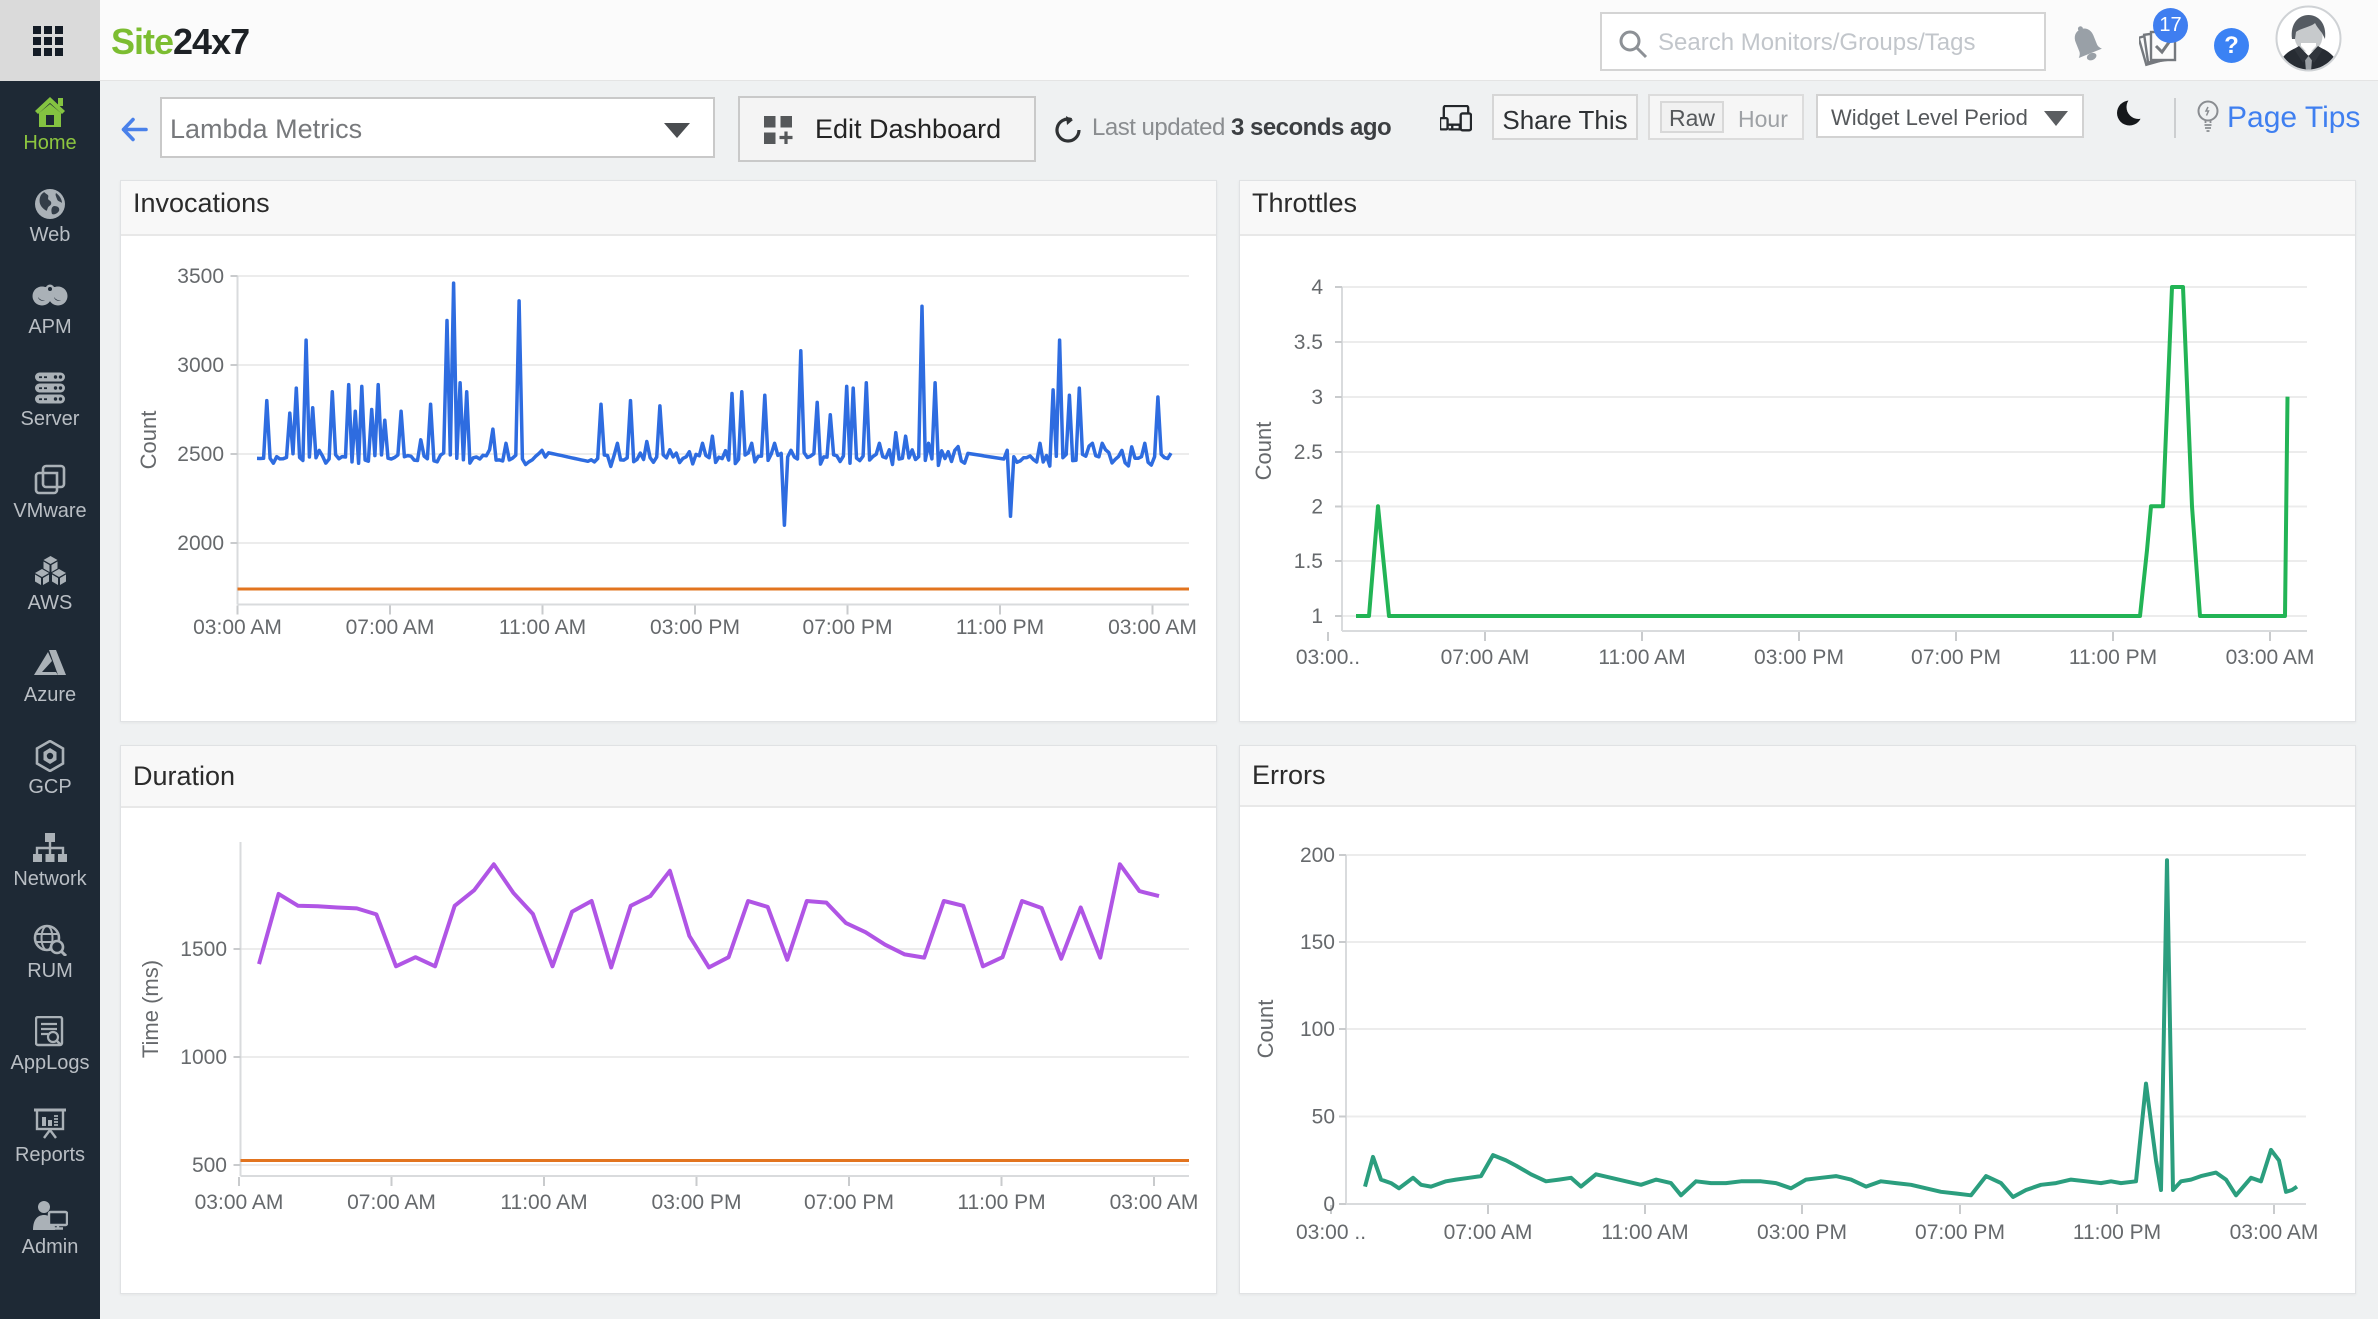 Image resolution: width=2378 pixels, height=1319 pixels. Describe the element at coordinates (200, 276) in the screenshot. I see `svg-text: 3500` at that location.